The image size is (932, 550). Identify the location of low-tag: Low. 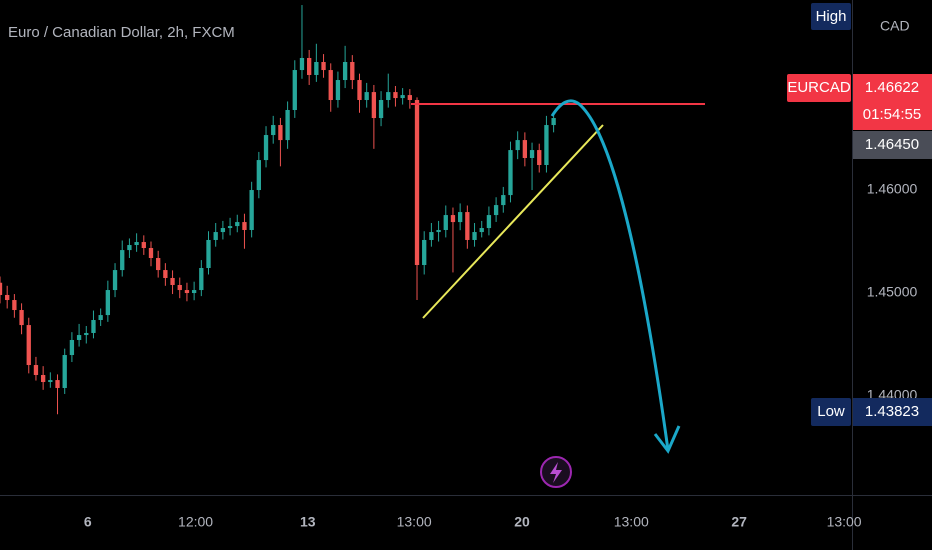
(831, 411).